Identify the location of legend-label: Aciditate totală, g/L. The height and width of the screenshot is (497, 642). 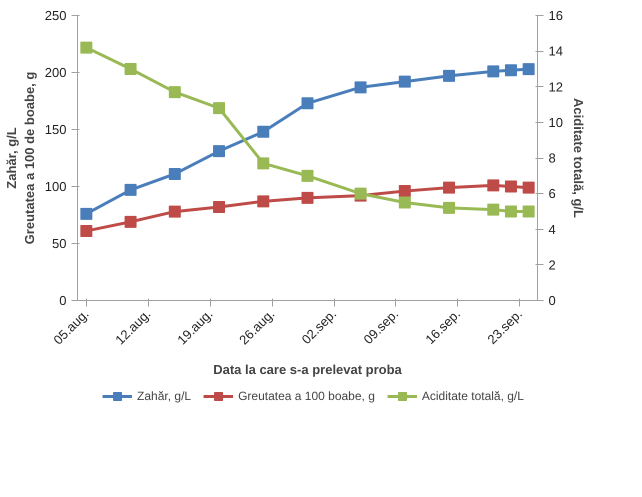
(473, 396).